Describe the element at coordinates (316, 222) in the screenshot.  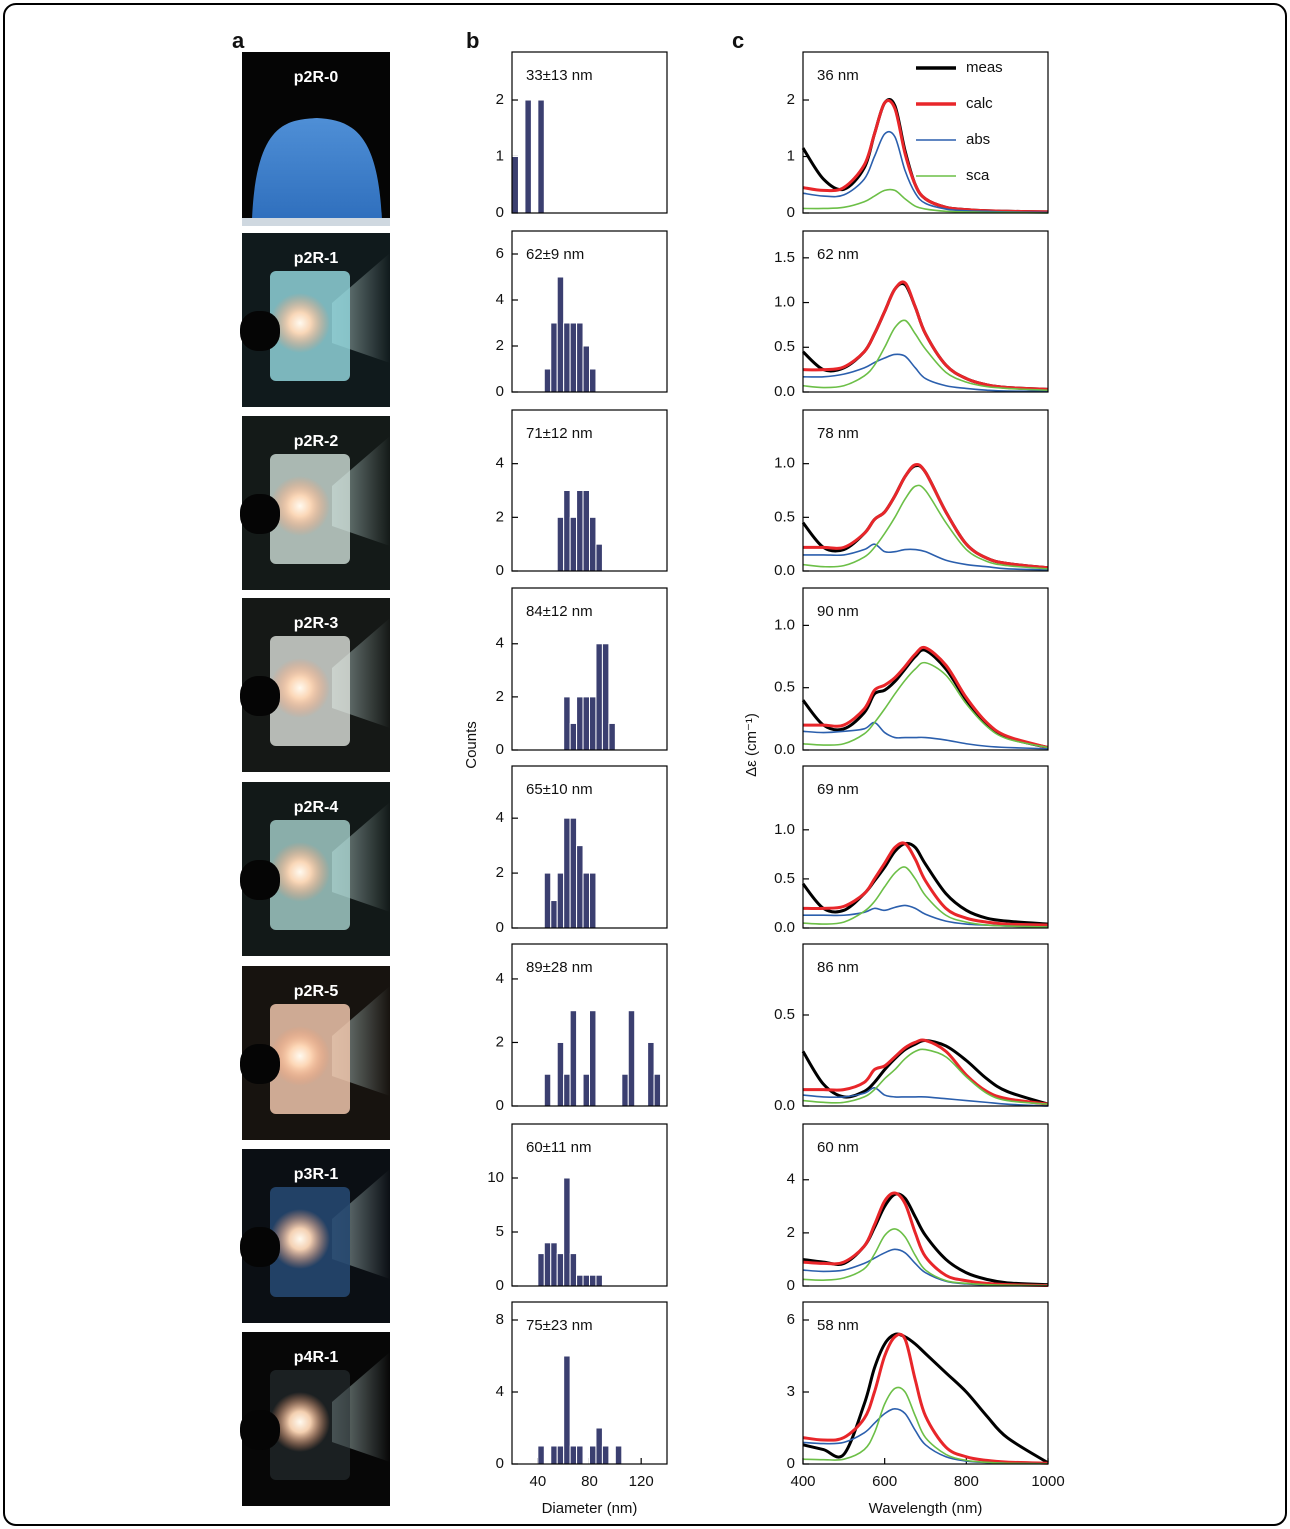
I see `photo-base` at that location.